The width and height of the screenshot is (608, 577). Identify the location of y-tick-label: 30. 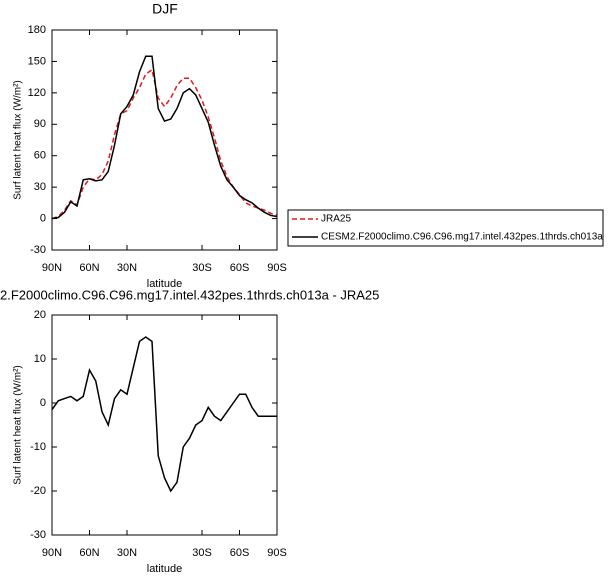
(40, 187).